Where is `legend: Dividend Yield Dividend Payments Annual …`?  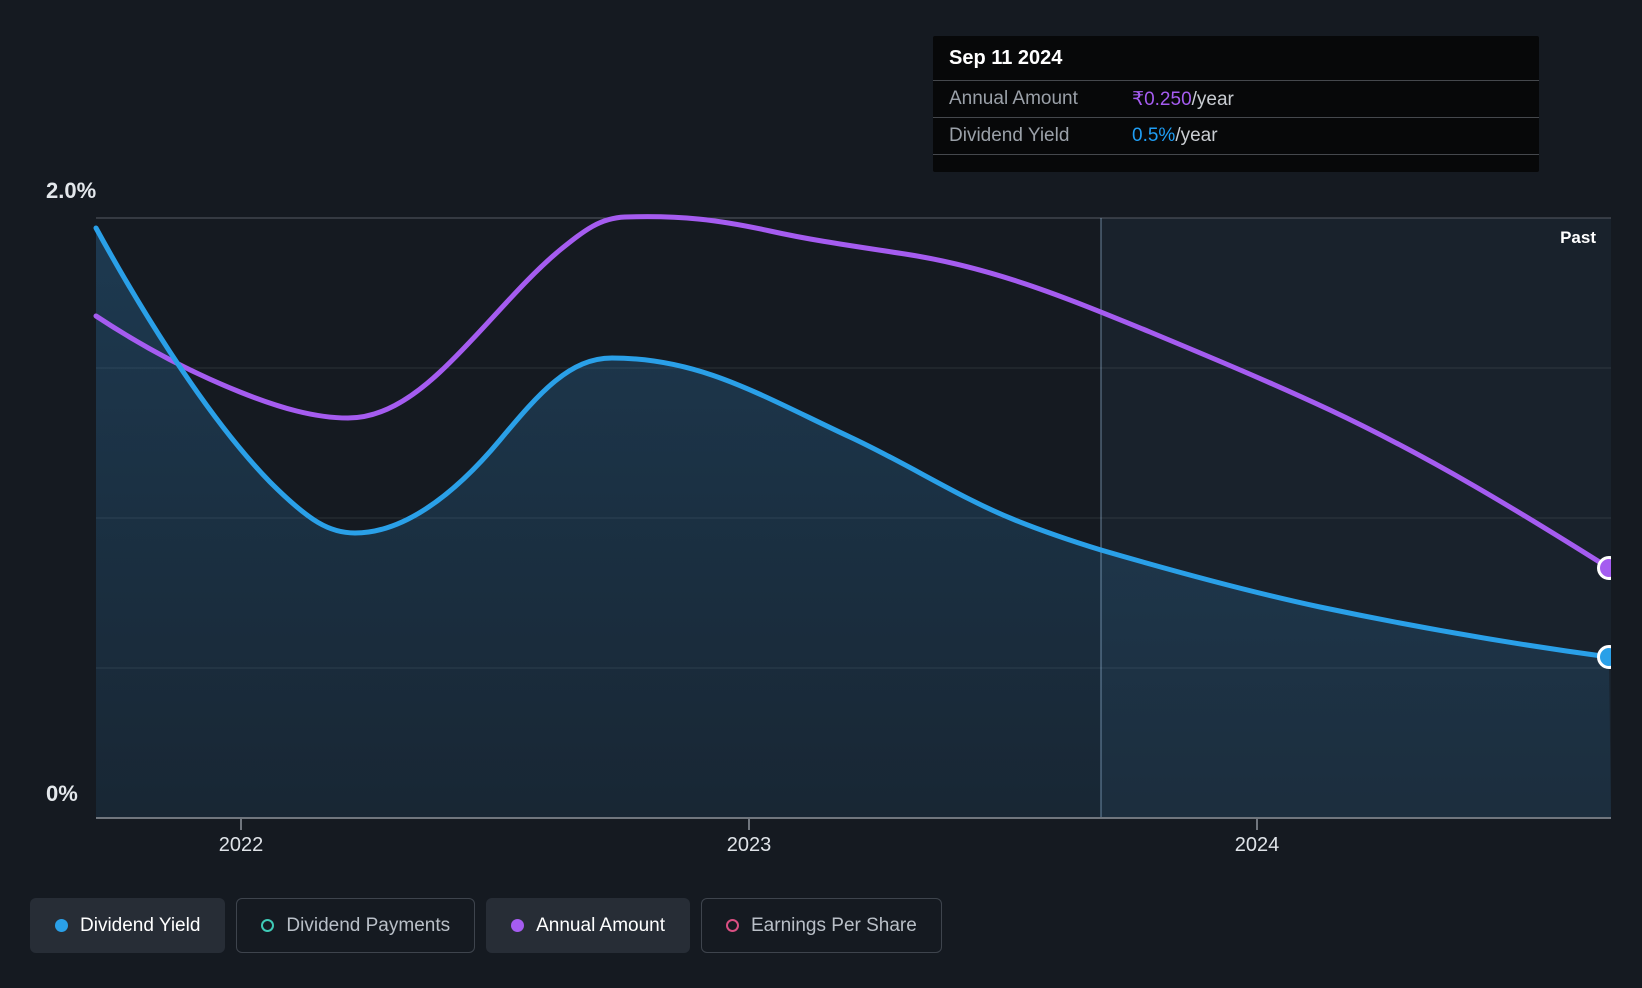 legend: Dividend Yield Dividend Payments Annual … is located at coordinates (486, 925).